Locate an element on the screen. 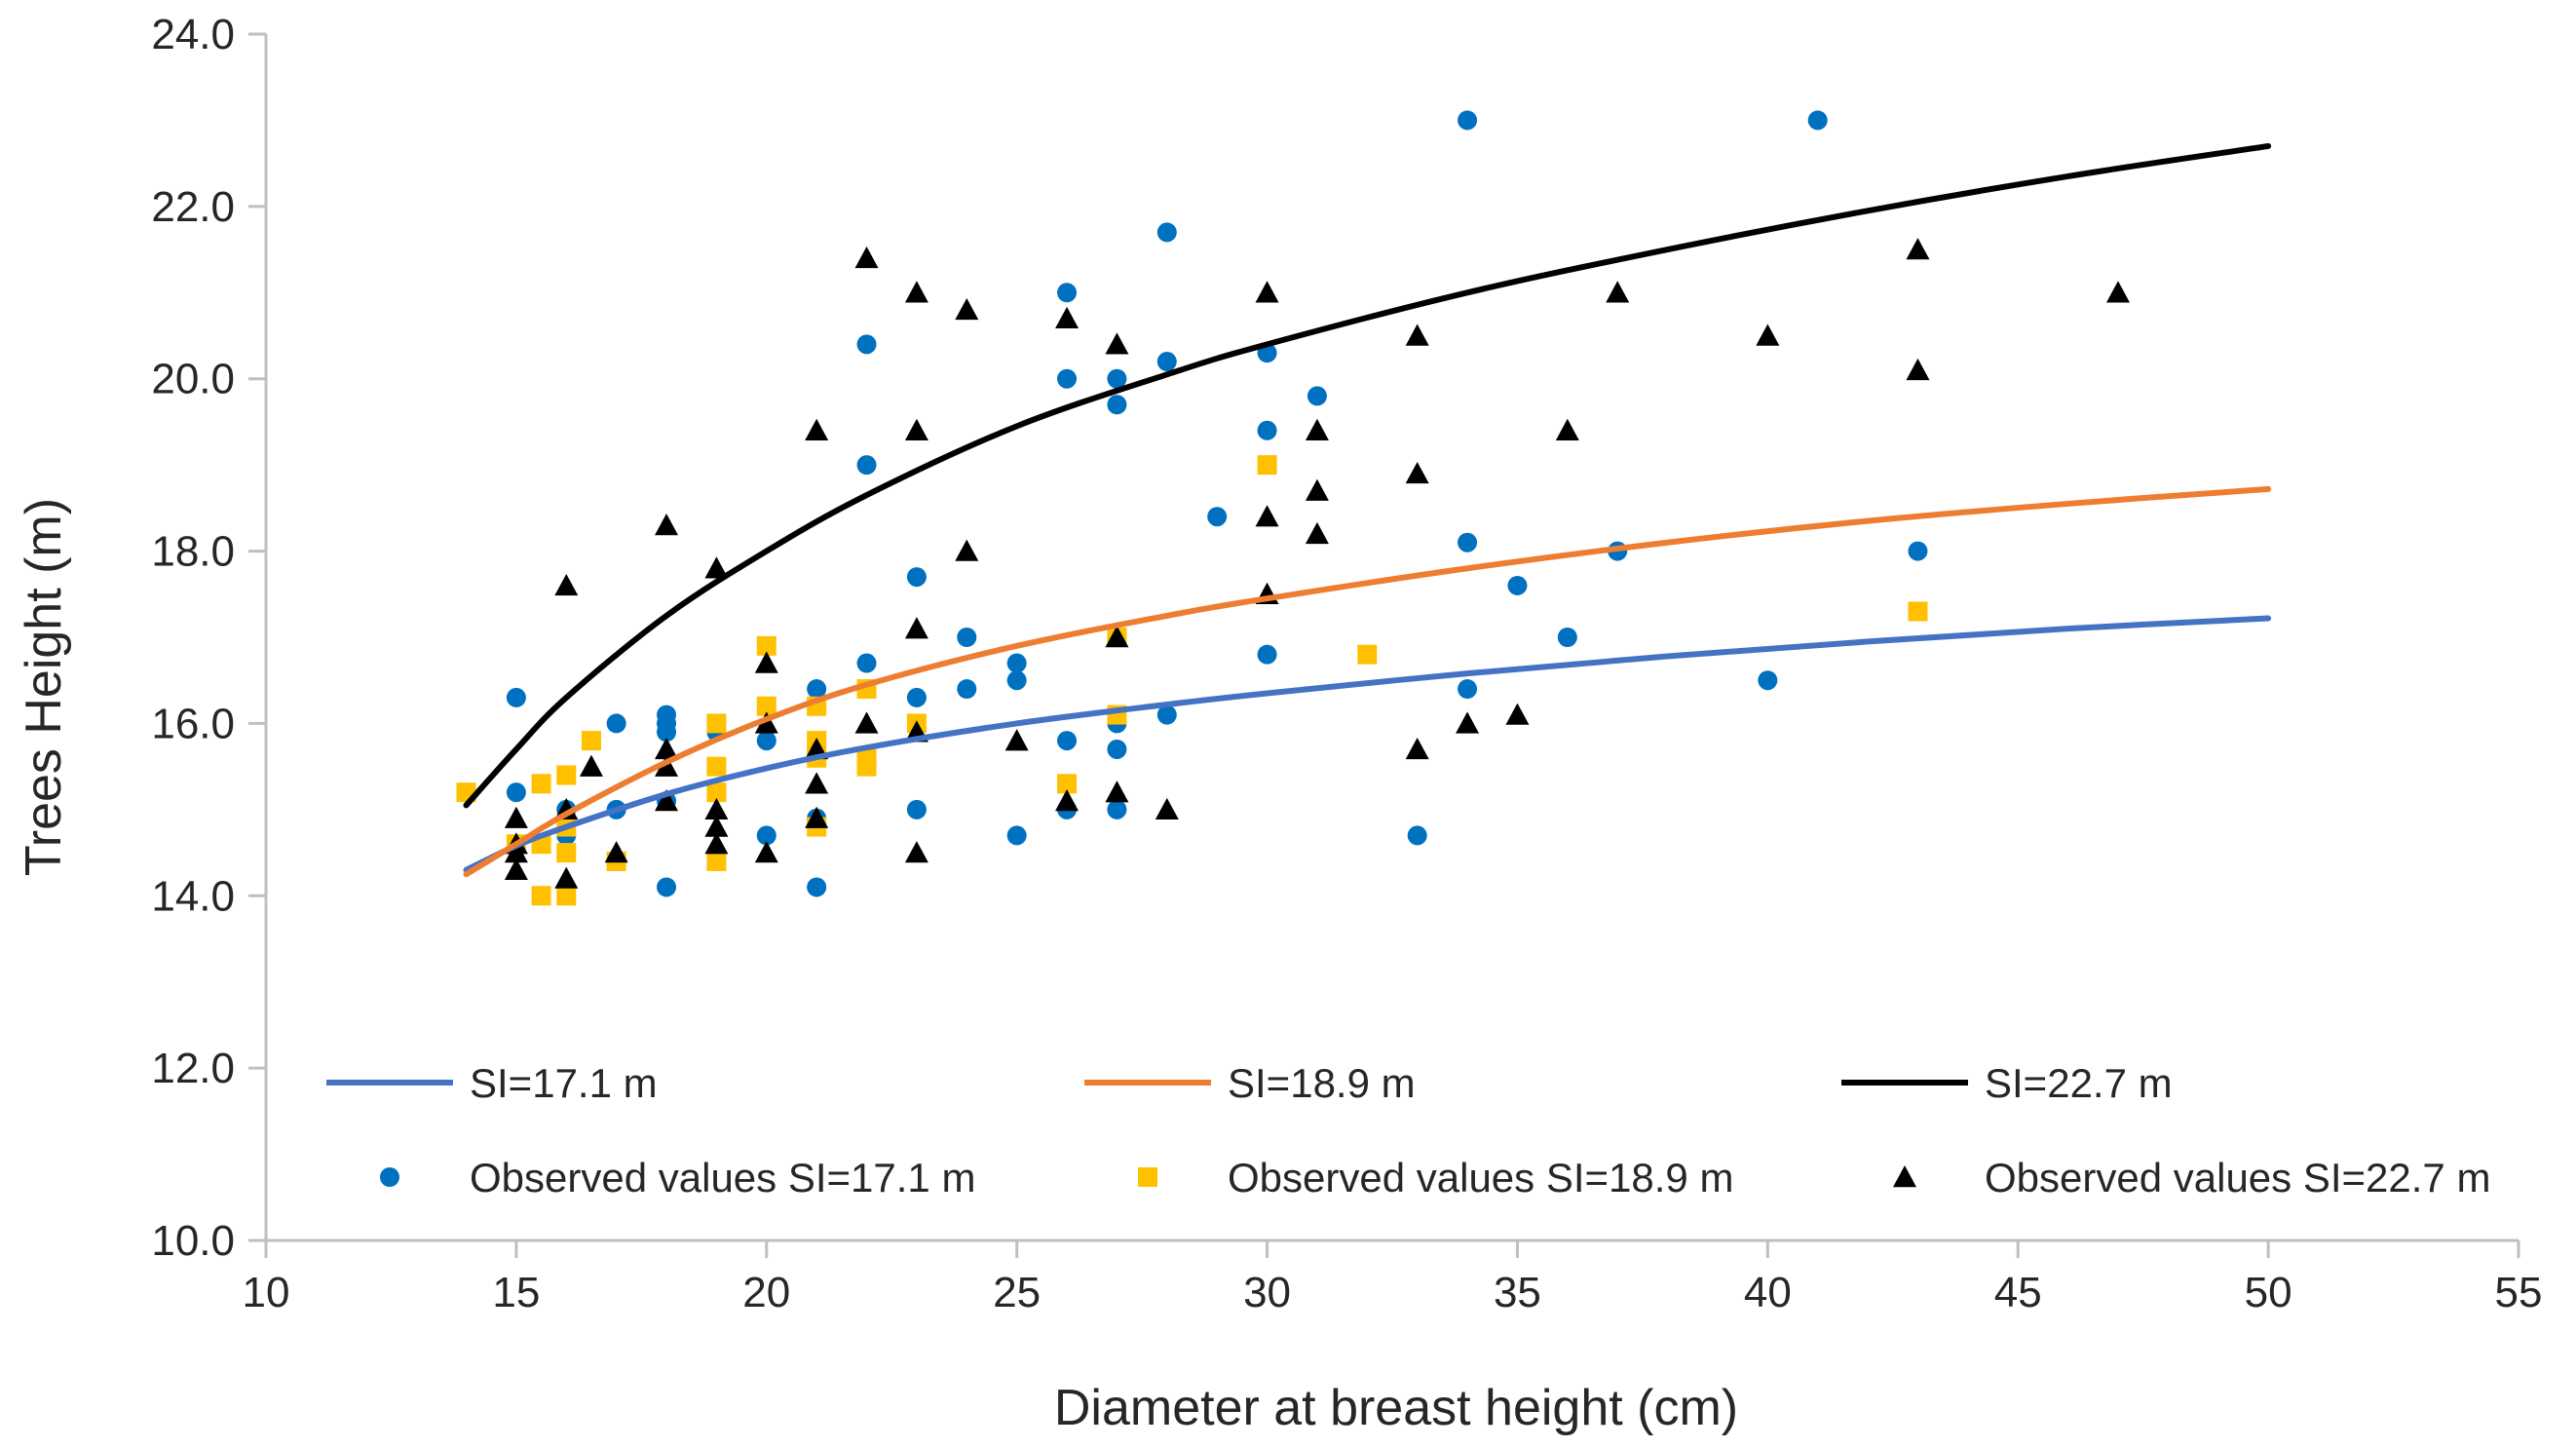 The height and width of the screenshot is (1448, 2576). legend-label: SI=17.1 m is located at coordinates (564, 1083).